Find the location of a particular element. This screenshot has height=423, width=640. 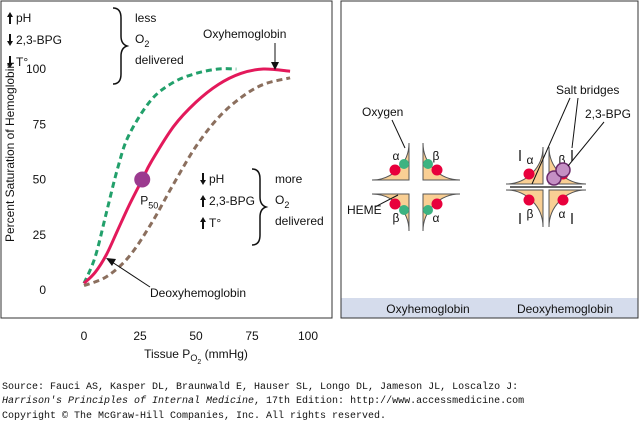

y-tick-label: 100 is located at coordinates (36, 69).